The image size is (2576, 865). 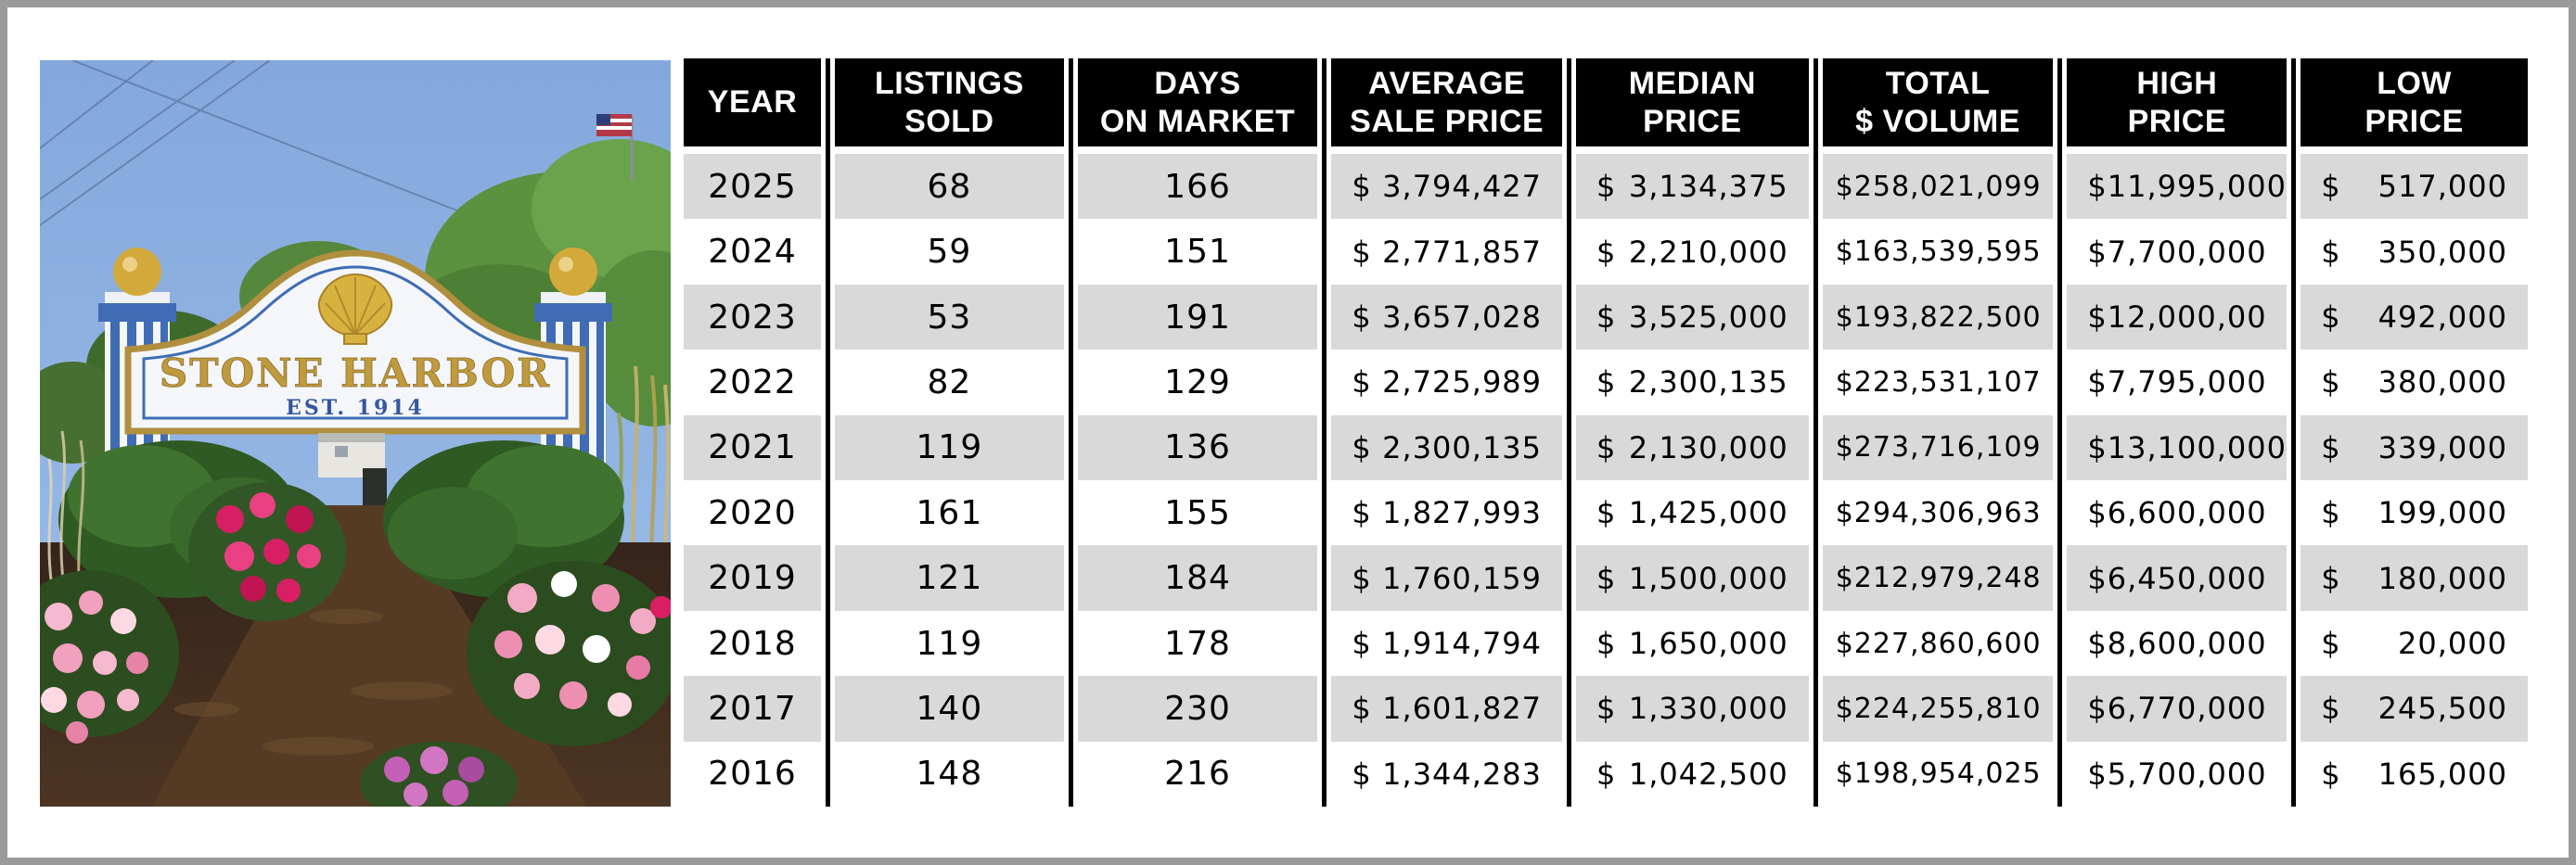 I want to click on column-header-year: YEAR, so click(x=753, y=102).